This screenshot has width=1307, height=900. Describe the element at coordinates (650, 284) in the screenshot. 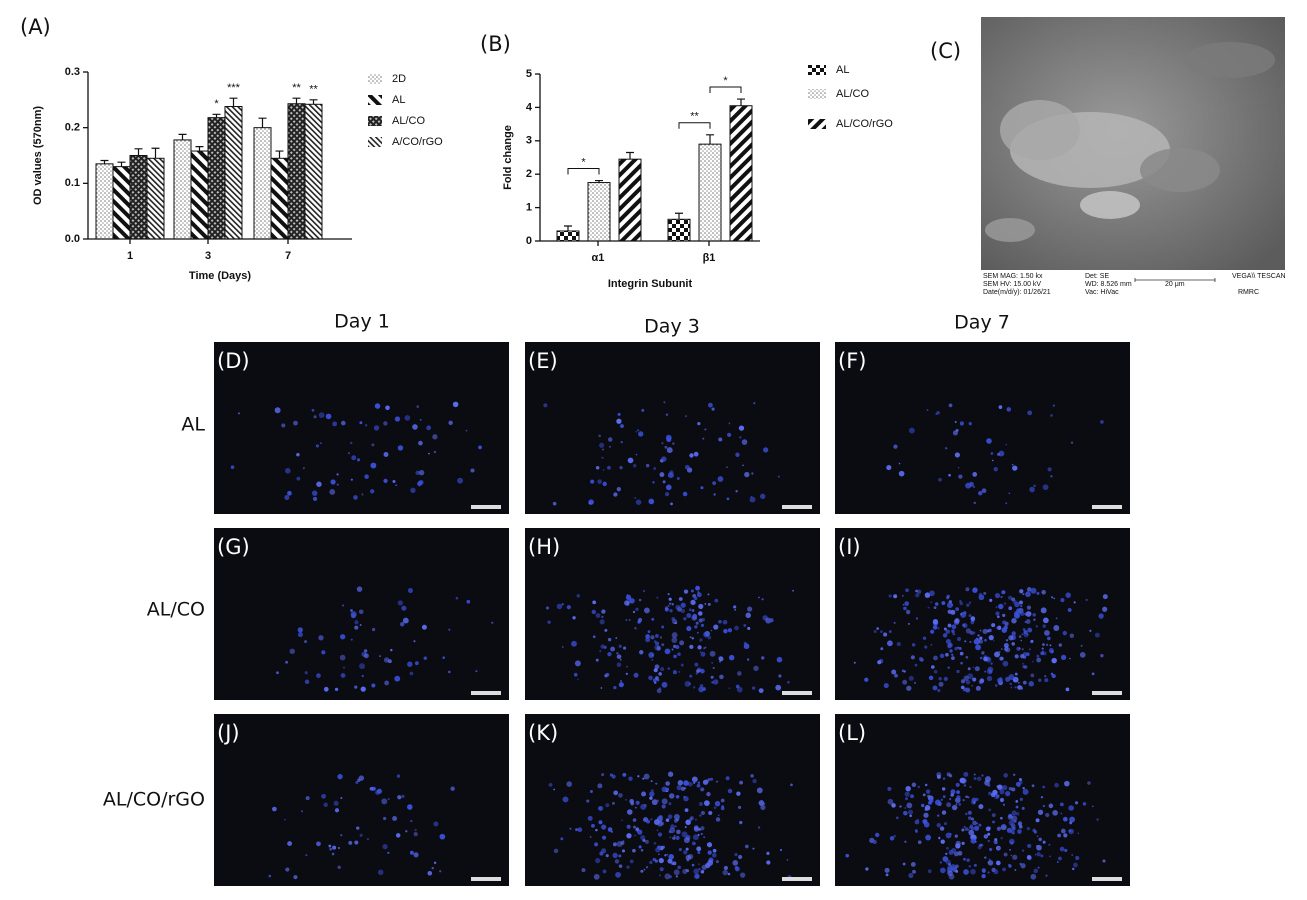

I see `x-axis-title: Integrin Subunit` at that location.